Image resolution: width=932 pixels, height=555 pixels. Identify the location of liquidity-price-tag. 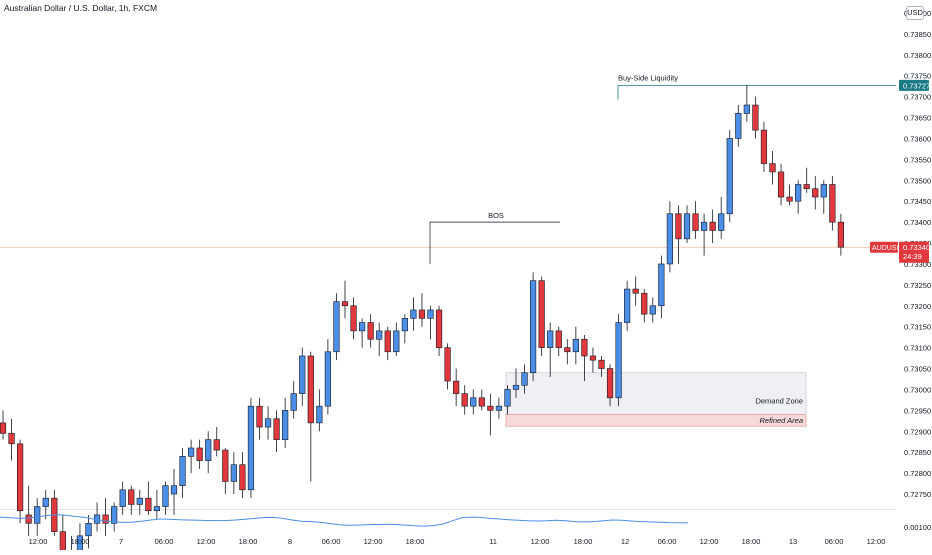
(914, 85).